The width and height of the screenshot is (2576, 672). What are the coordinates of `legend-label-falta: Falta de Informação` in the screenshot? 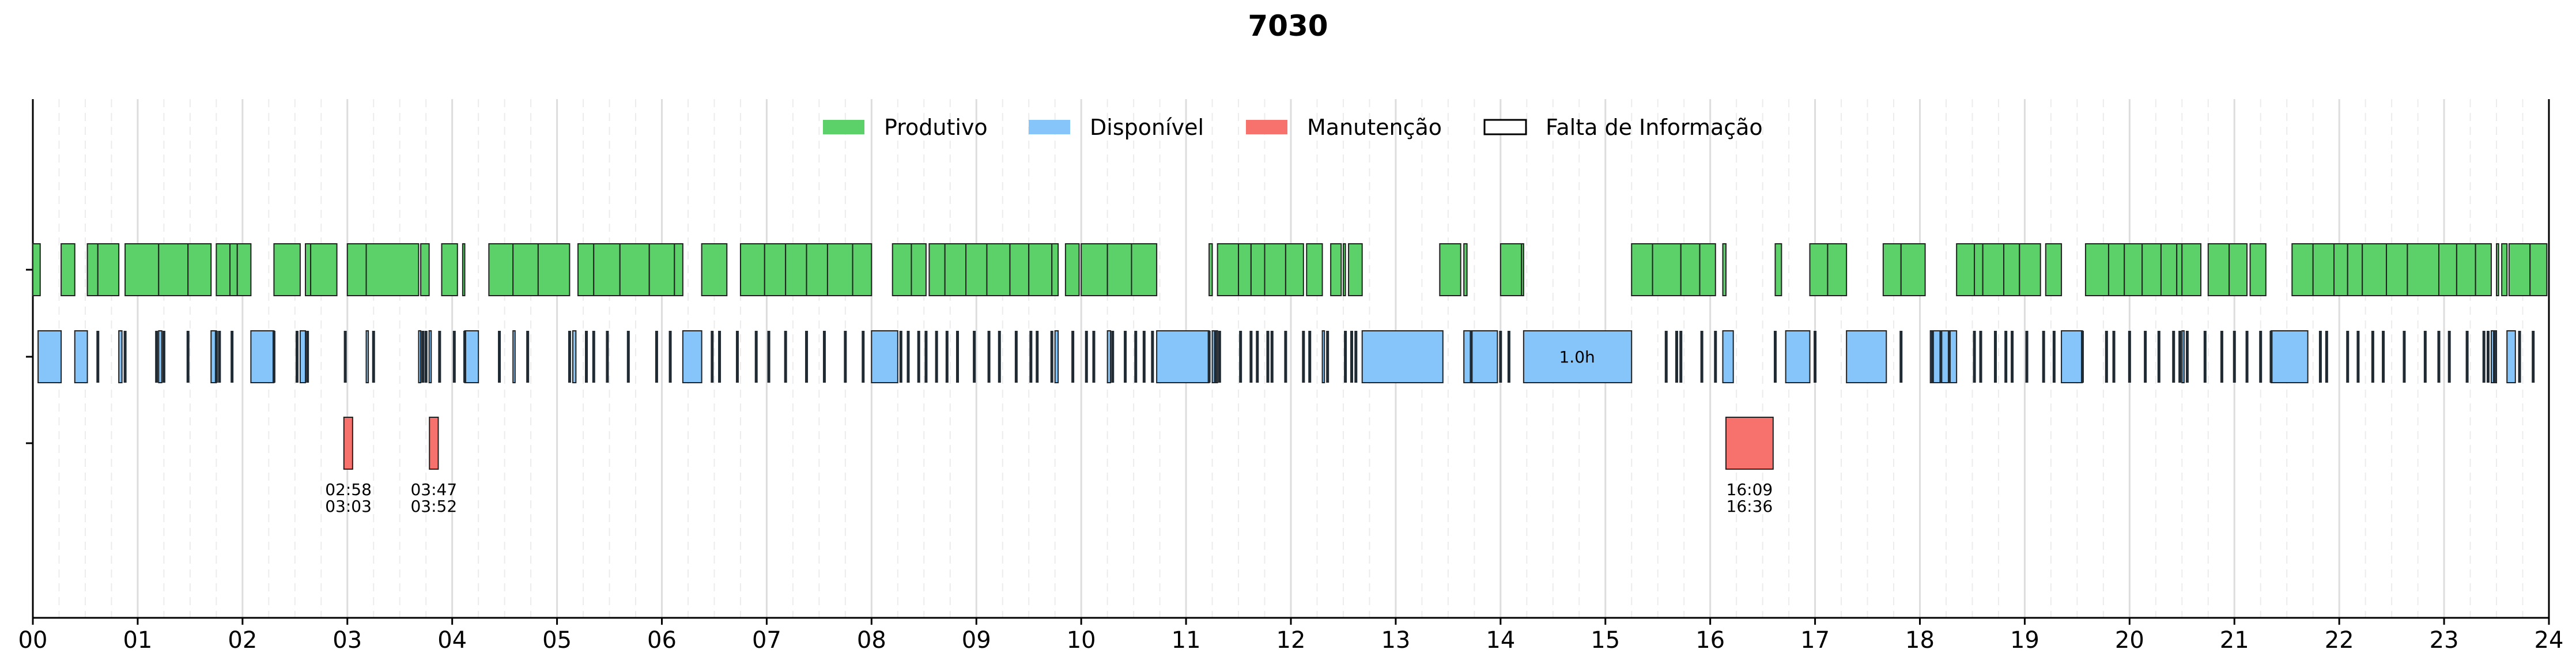 It's located at (1654, 128).